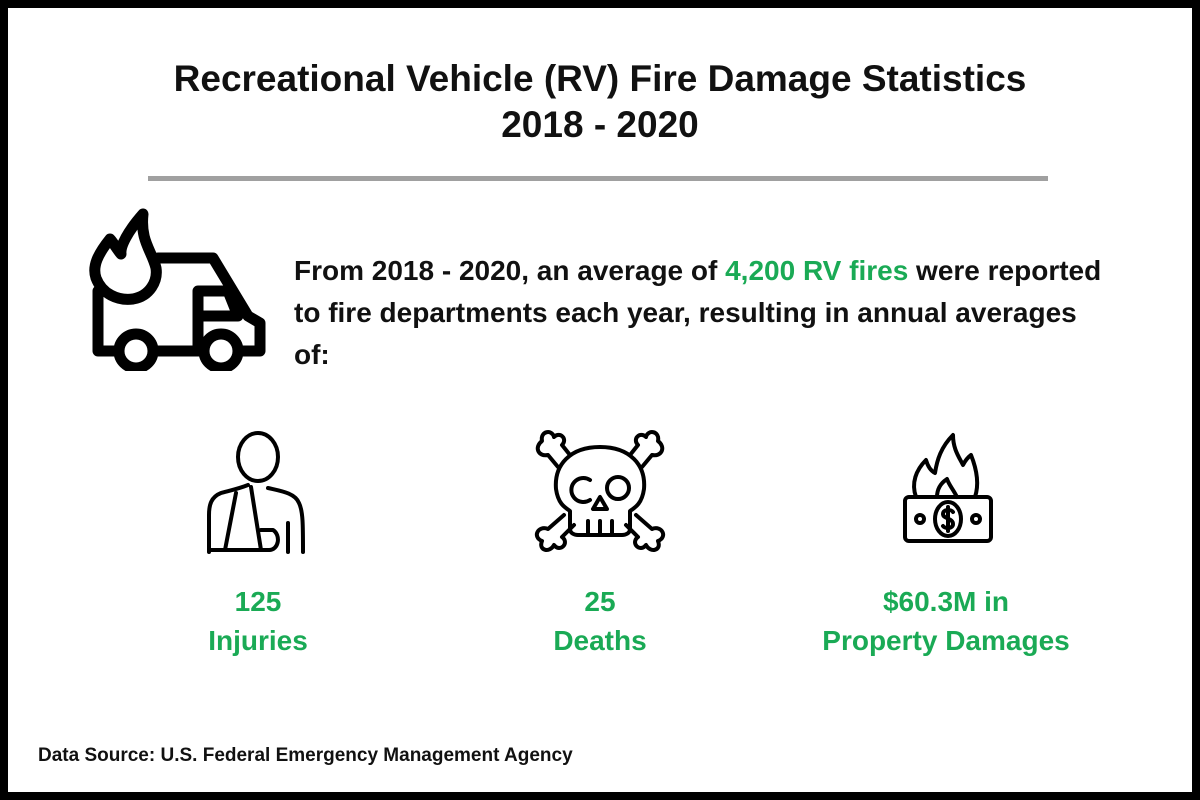 Image resolution: width=1200 pixels, height=800 pixels. What do you see at coordinates (600, 601) in the screenshot?
I see `deaths-value: 25` at bounding box center [600, 601].